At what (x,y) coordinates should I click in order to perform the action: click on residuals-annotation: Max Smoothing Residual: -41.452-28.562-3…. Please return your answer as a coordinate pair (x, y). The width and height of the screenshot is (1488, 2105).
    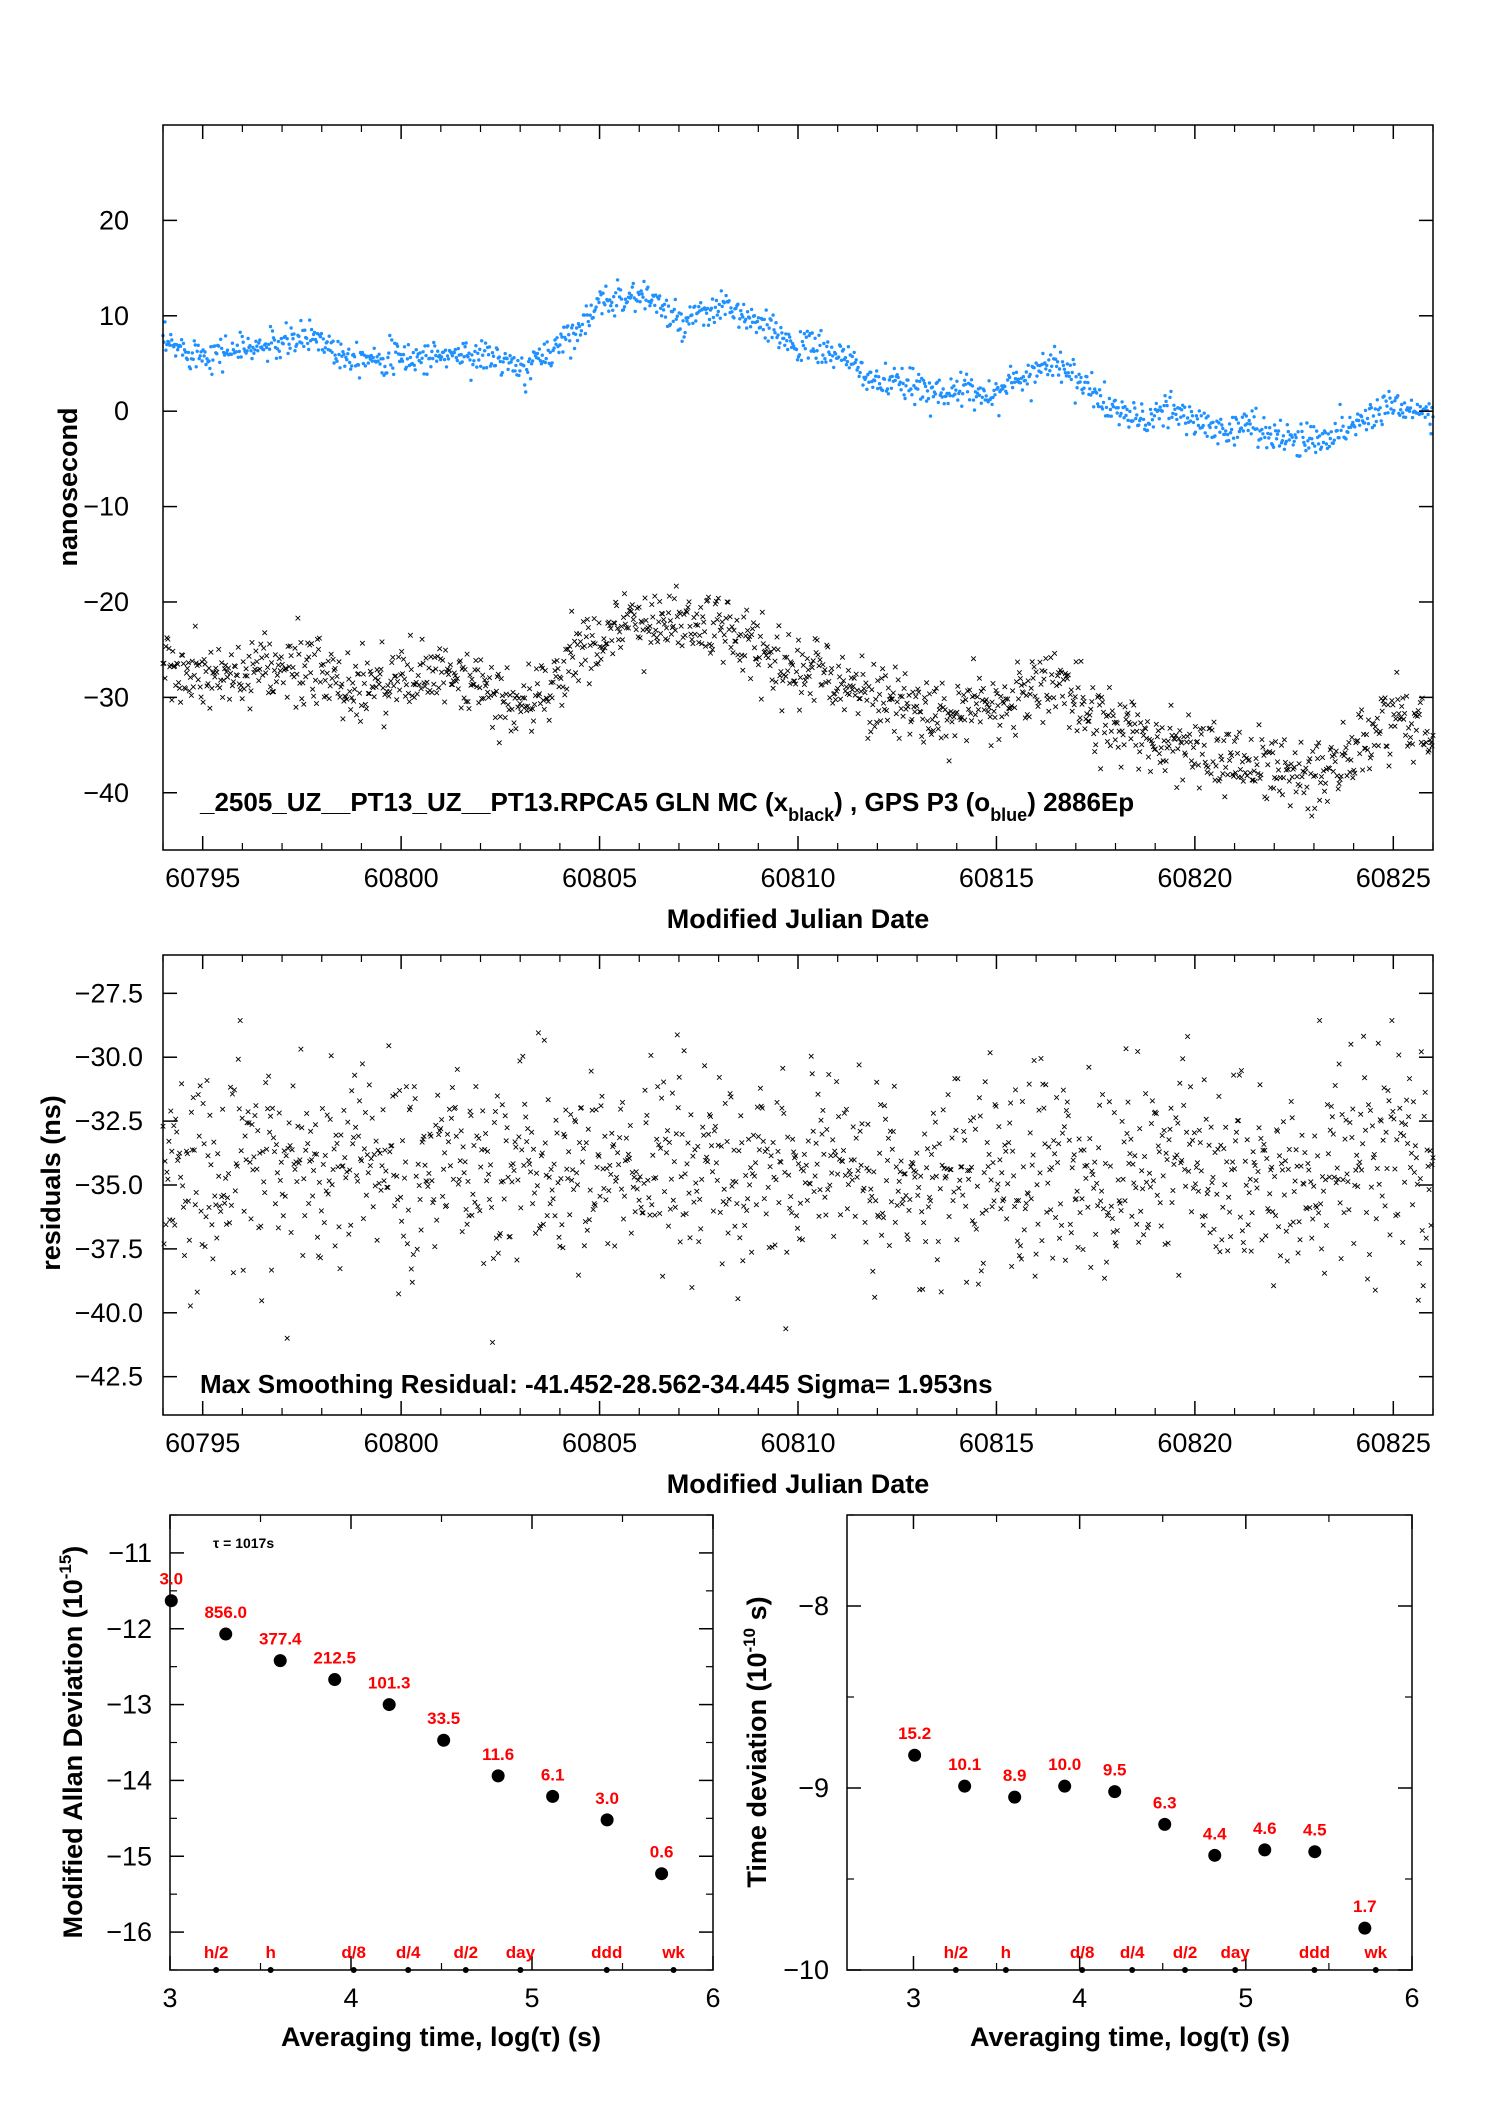
    Looking at the image, I should click on (596, 1384).